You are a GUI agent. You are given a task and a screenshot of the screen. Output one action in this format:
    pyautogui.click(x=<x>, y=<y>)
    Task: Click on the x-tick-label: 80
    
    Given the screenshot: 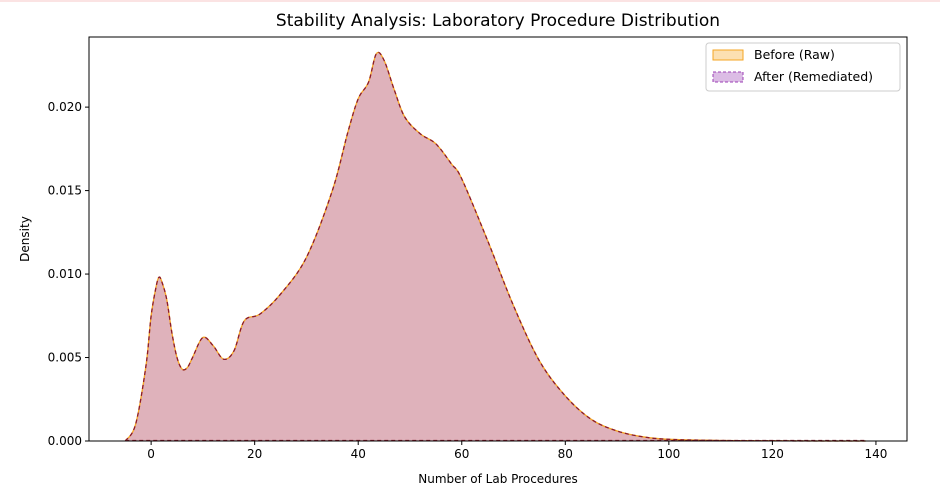 What is the action you would take?
    pyautogui.click(x=565, y=454)
    